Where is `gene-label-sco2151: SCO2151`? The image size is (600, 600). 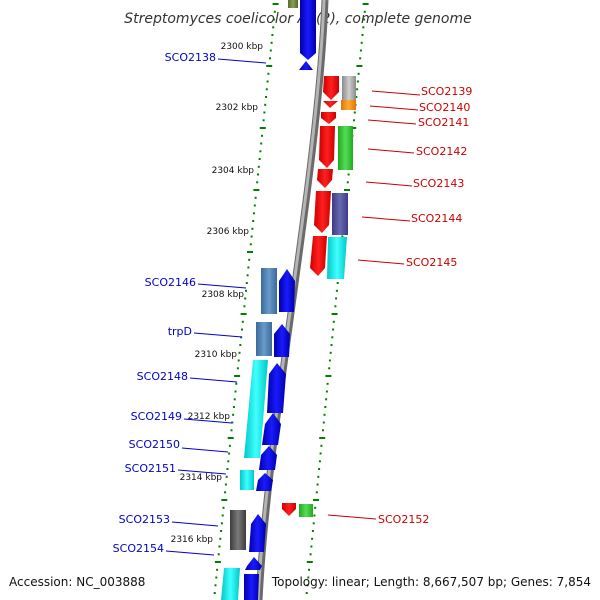
gene-label-sco2151: SCO2151 is located at coordinates (150, 468).